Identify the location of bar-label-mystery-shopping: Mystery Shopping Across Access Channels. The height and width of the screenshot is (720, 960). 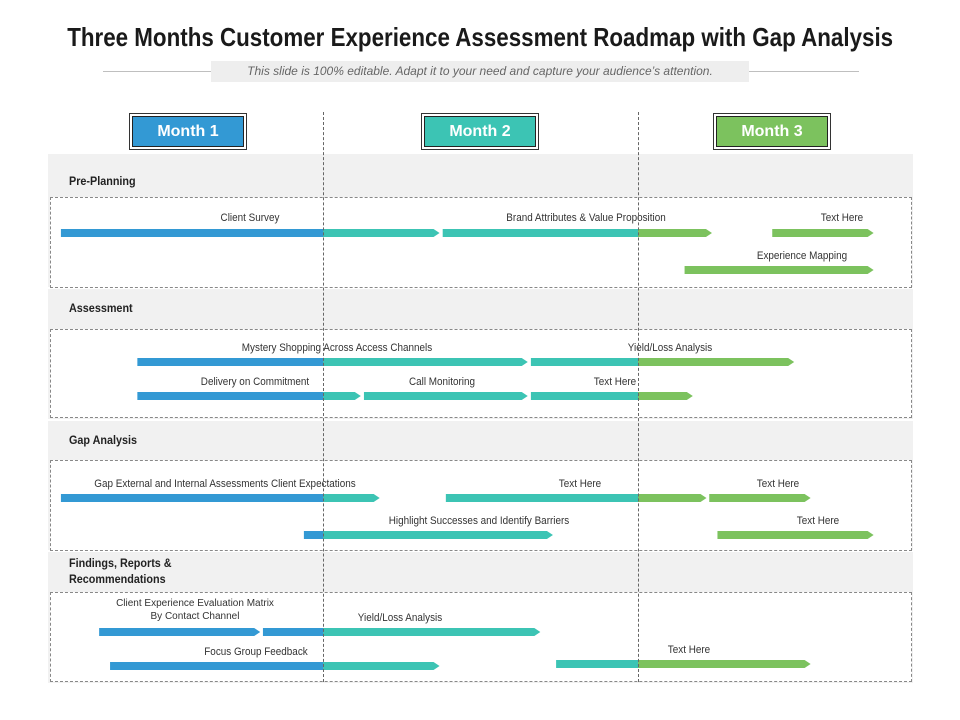
(337, 348).